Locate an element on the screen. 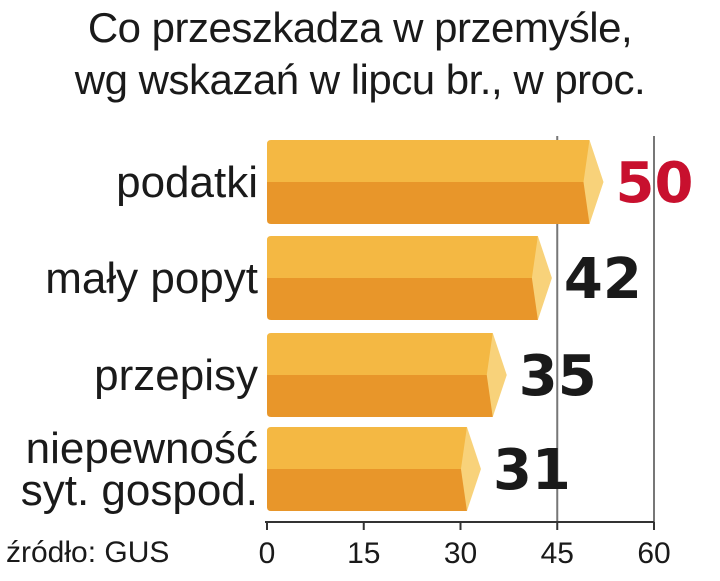 The height and width of the screenshot is (581, 720). chart-title-line-2: wg wskazań w lipcu br., w proc. is located at coordinates (360, 79).